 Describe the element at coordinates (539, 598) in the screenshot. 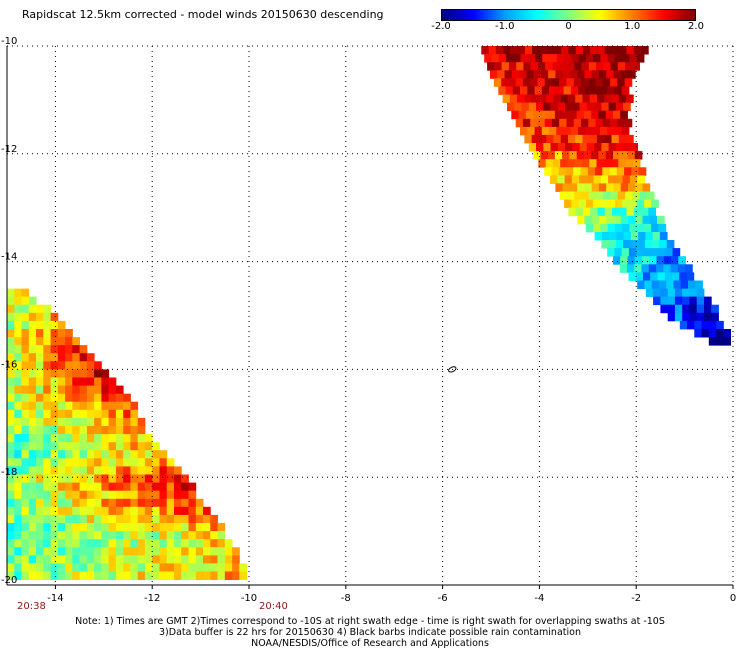

I see `x-tick-label: -4` at that location.